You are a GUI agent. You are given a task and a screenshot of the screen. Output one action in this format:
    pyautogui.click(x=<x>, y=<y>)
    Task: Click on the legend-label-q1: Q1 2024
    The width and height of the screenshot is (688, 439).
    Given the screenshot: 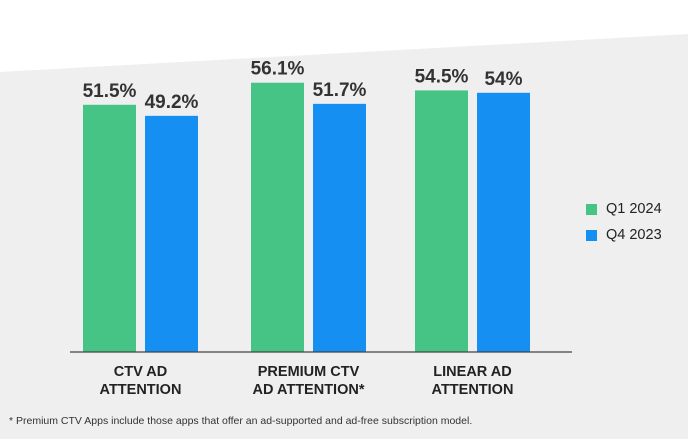 What is the action you would take?
    pyautogui.click(x=634, y=209)
    